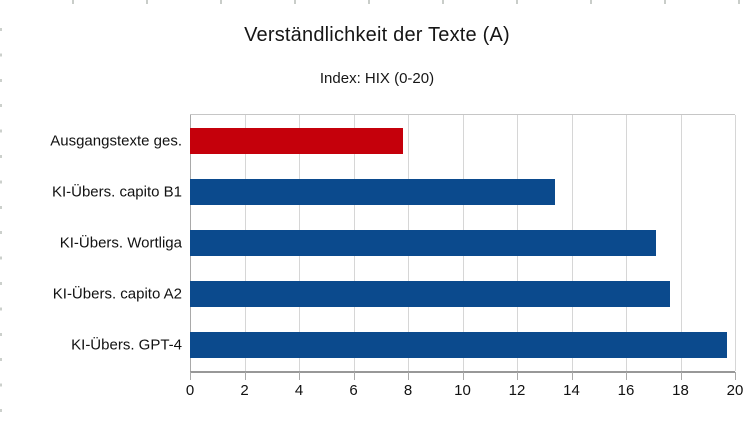 Image resolution: width=754 pixels, height=424 pixels. What do you see at coordinates (244, 390) in the screenshot?
I see `axis-tick-label: 2` at bounding box center [244, 390].